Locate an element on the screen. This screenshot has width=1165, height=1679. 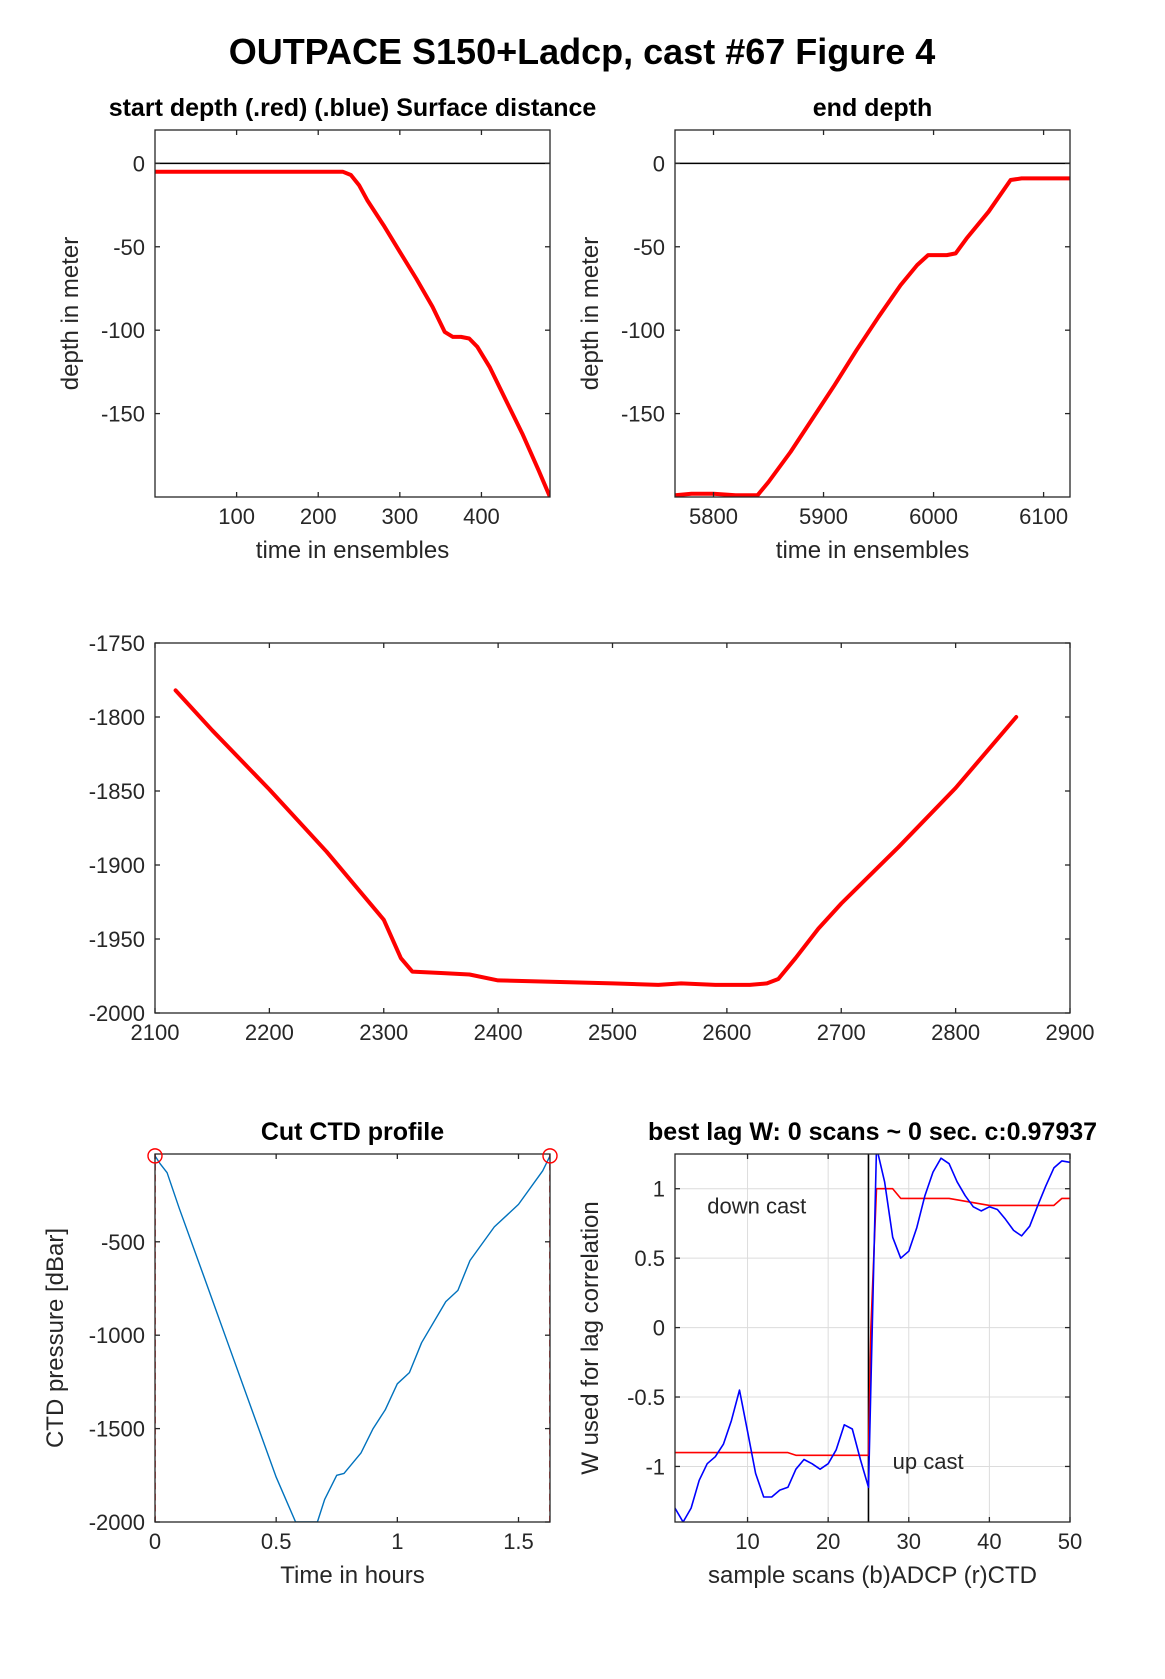
y-tick-label: 0.5 is located at coordinates (649, 1258).